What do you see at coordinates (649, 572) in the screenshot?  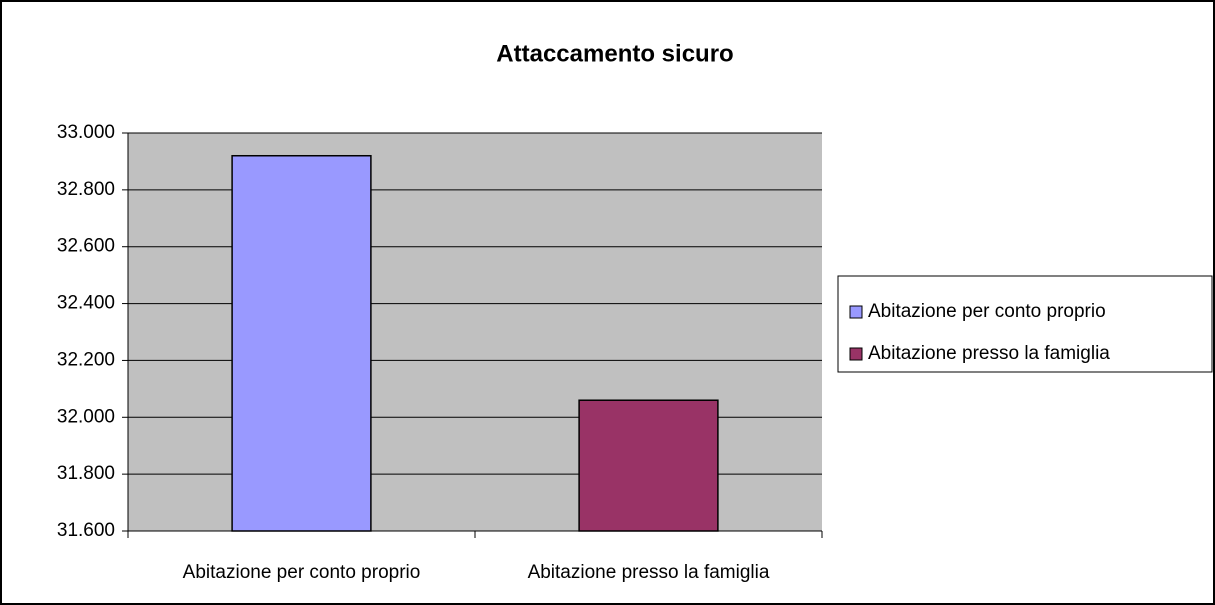 I see `x-tick-label: Abitazione presso la famiglia` at bounding box center [649, 572].